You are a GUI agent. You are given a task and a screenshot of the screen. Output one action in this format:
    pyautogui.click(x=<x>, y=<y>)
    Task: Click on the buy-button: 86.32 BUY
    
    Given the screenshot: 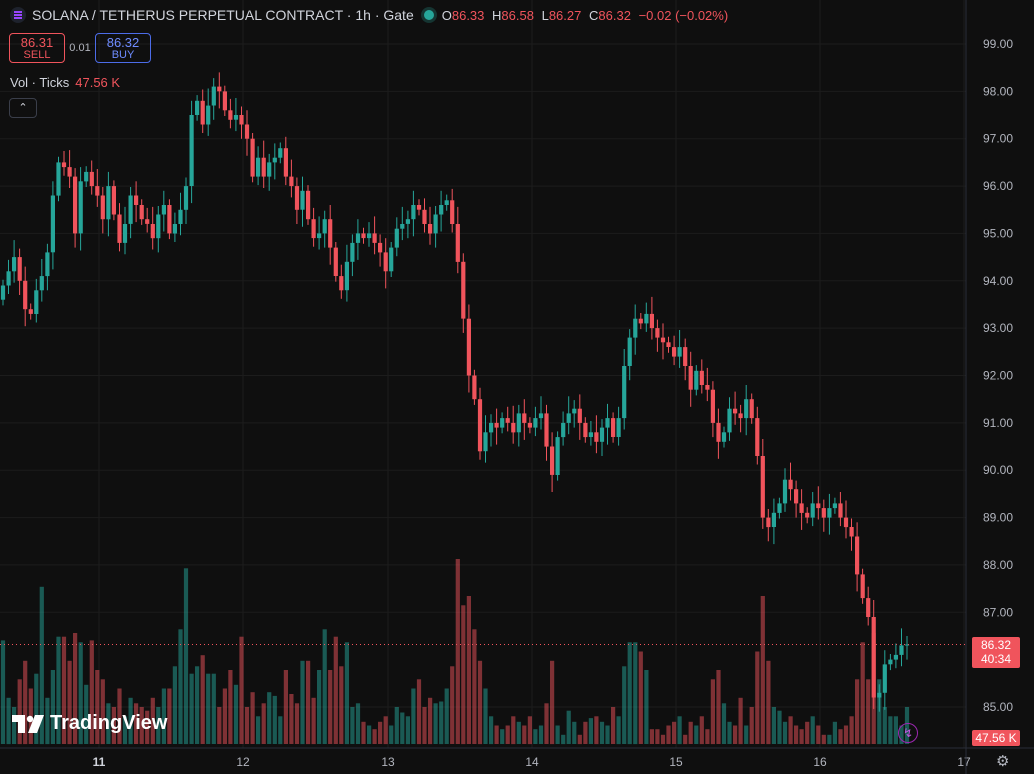 What is the action you would take?
    pyautogui.click(x=123, y=48)
    